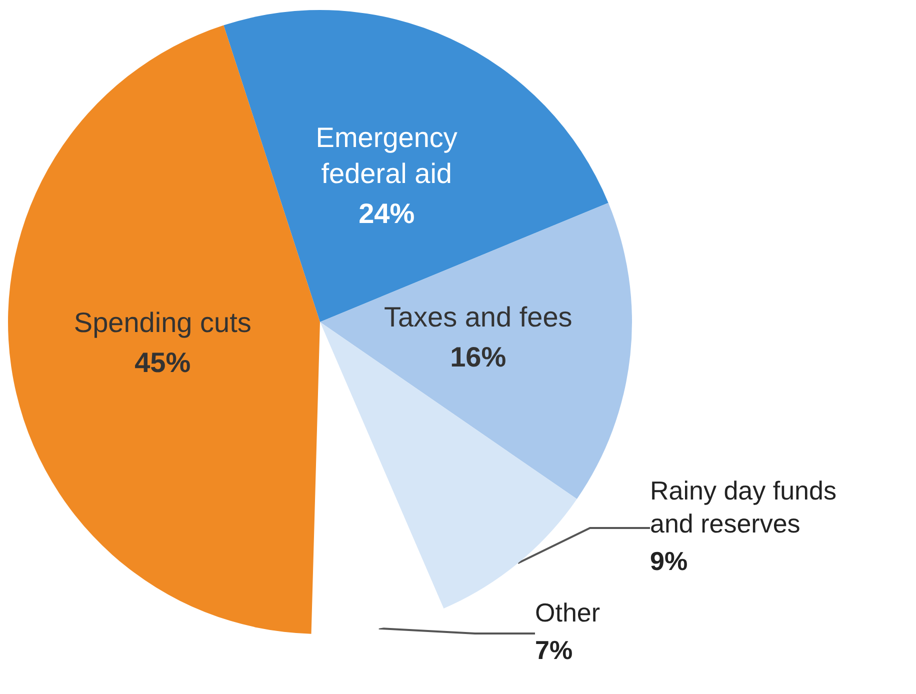 The image size is (916, 694). What do you see at coordinates (743, 507) in the screenshot?
I see `slice-label: Rainy day funds and reserves` at bounding box center [743, 507].